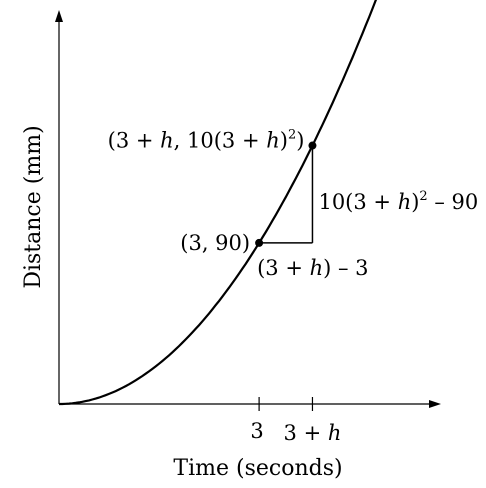 The height and width of the screenshot is (488, 486). What do you see at coordinates (435, 404) in the screenshot?
I see `x-axis-arrow` at bounding box center [435, 404].